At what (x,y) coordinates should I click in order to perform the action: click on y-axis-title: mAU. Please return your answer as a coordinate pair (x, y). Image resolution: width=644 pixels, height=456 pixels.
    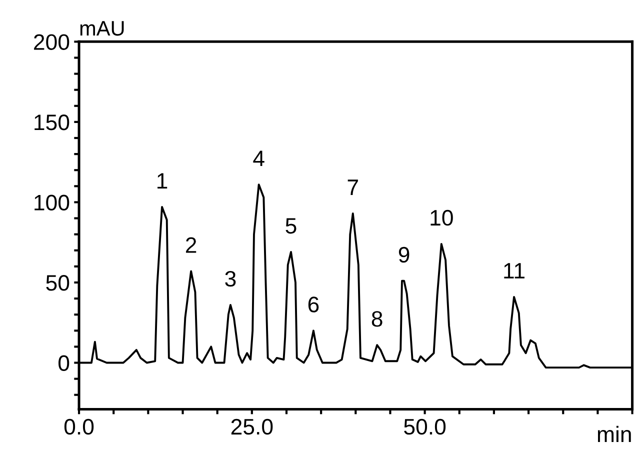
    Looking at the image, I should click on (102, 28).